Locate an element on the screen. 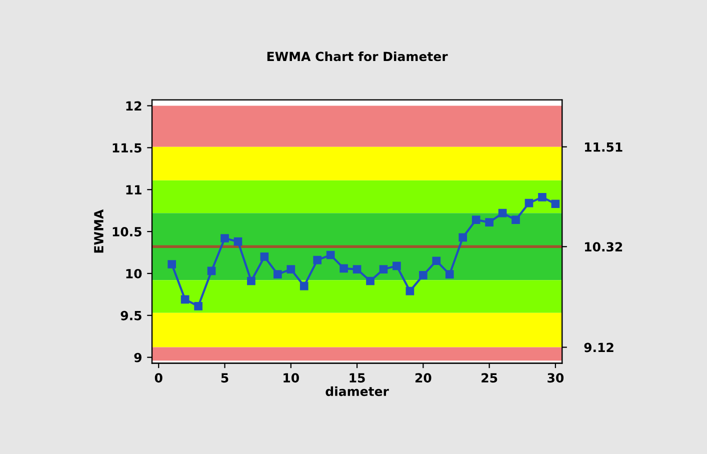  x-tick-label: 10 is located at coordinates (291, 378).